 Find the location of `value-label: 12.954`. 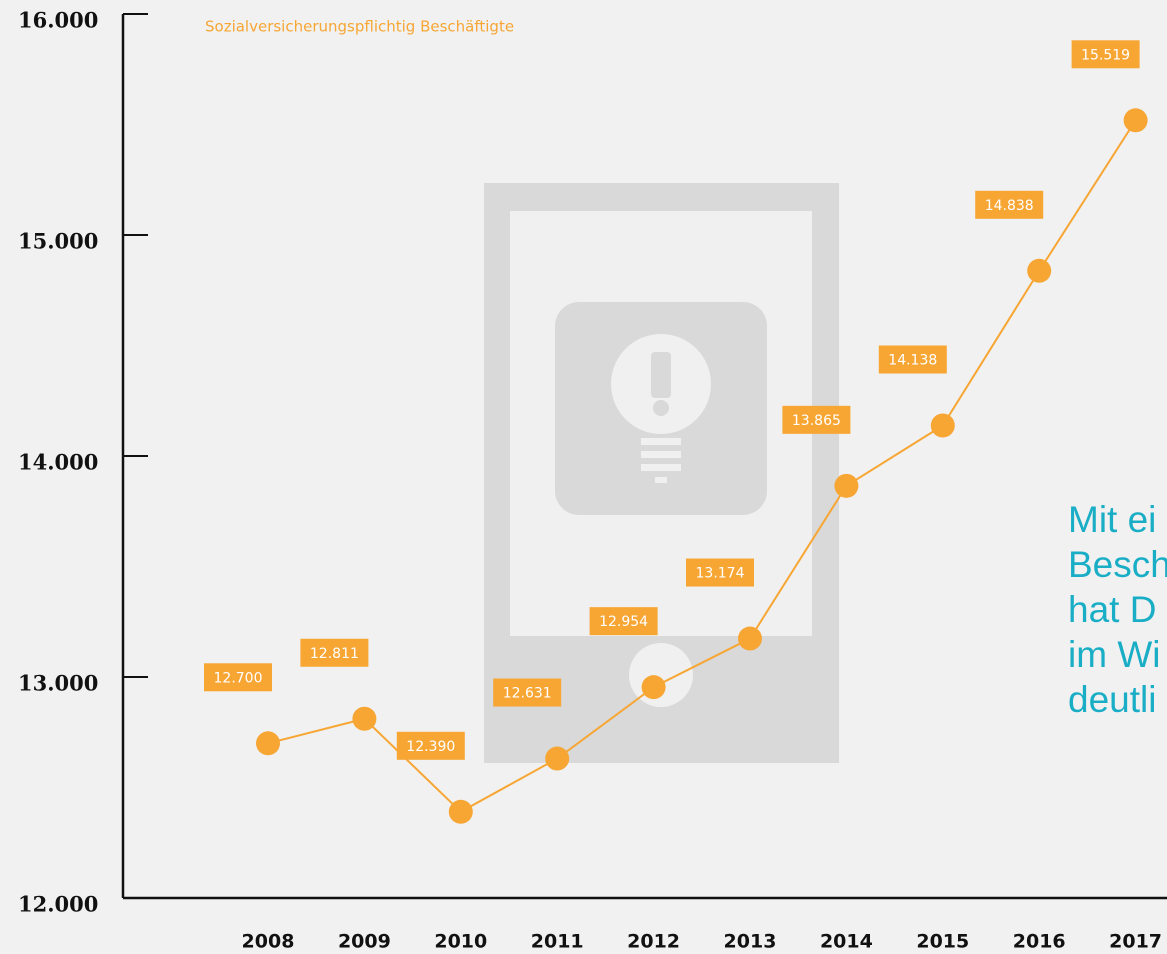

value-label: 12.954 is located at coordinates (623, 622).